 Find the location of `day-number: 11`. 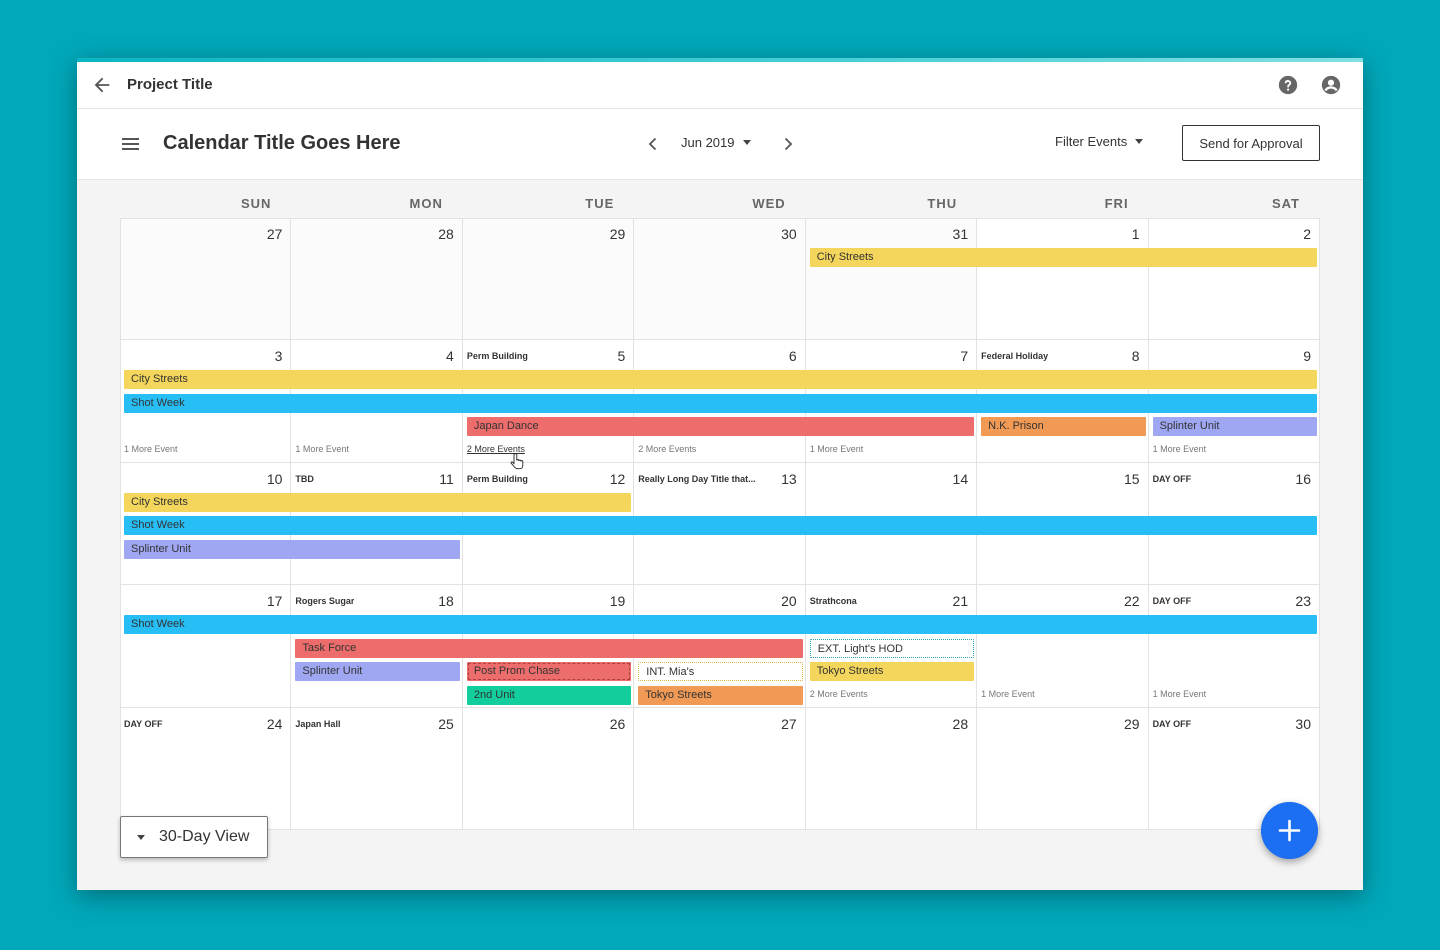

day-number: 11 is located at coordinates (446, 478).